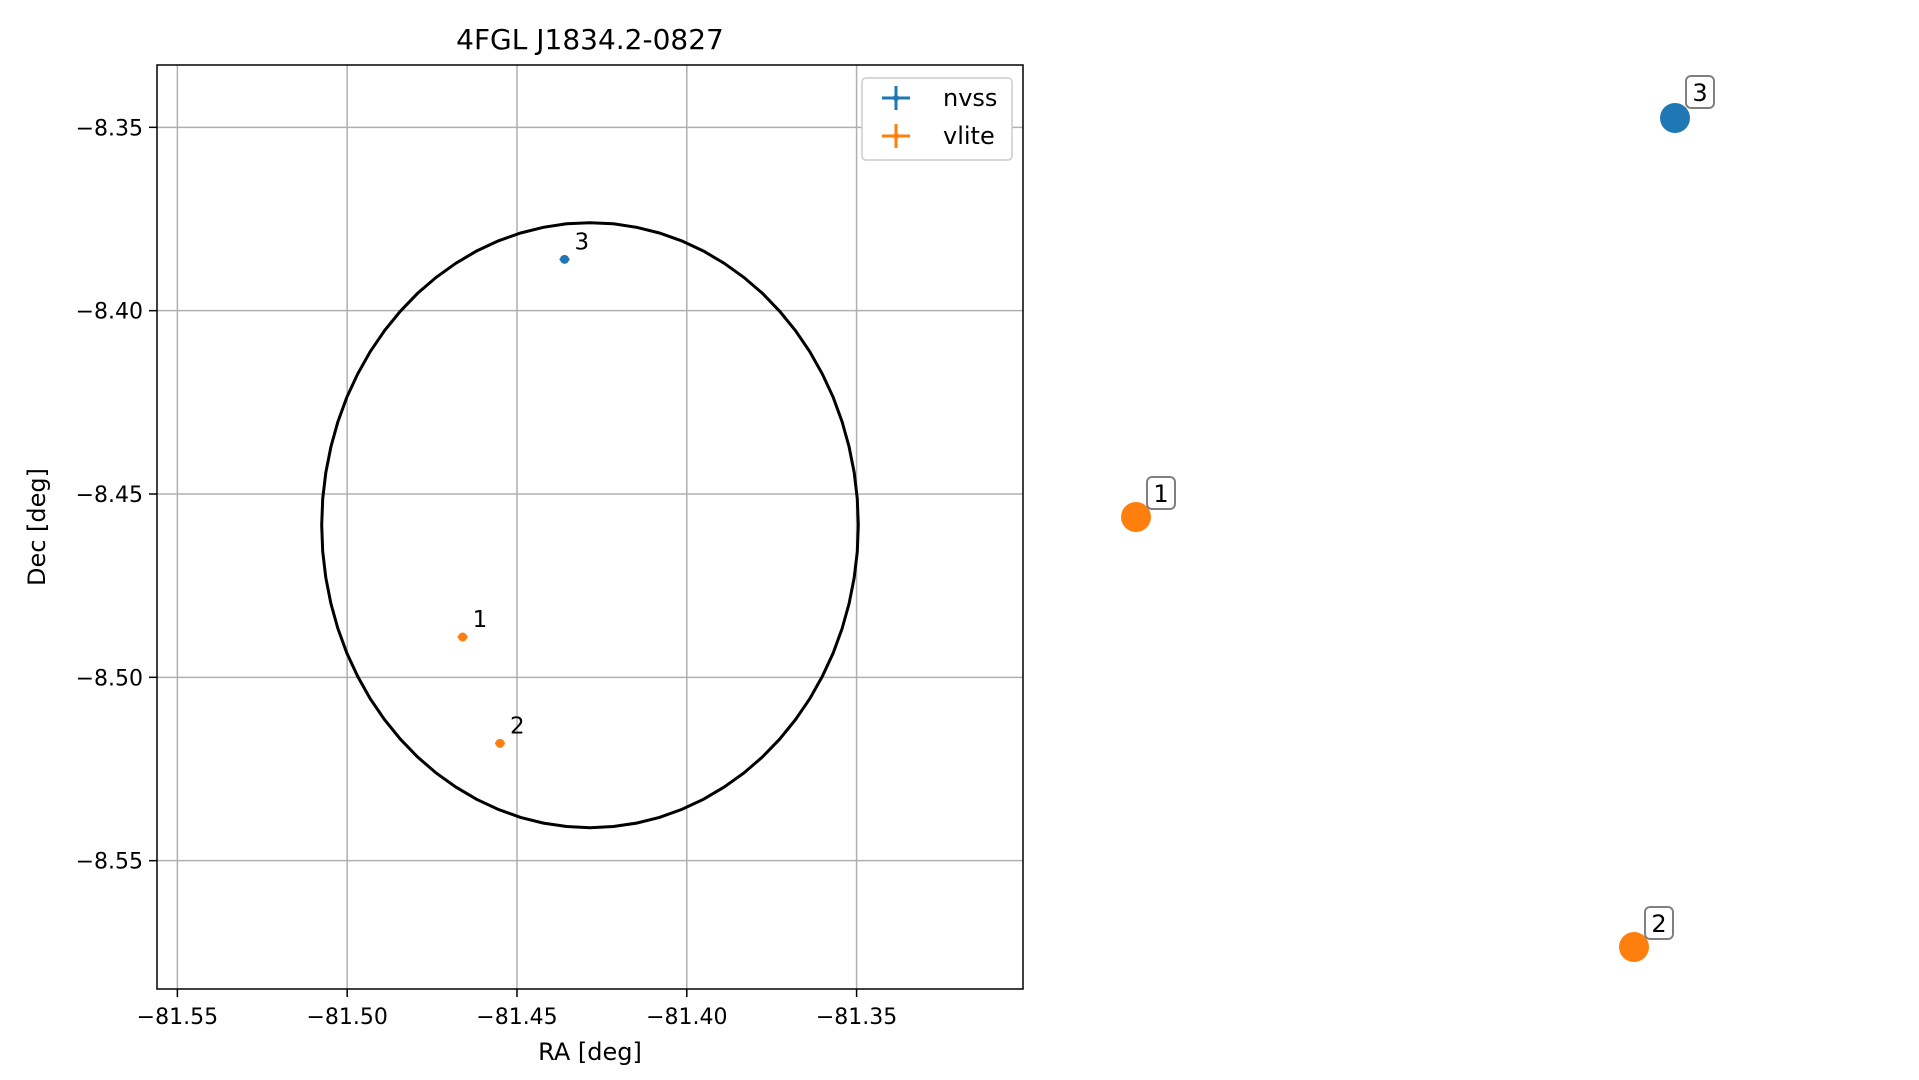  What do you see at coordinates (109, 495) in the screenshot?
I see `y-tick-label: −8.45` at bounding box center [109, 495].